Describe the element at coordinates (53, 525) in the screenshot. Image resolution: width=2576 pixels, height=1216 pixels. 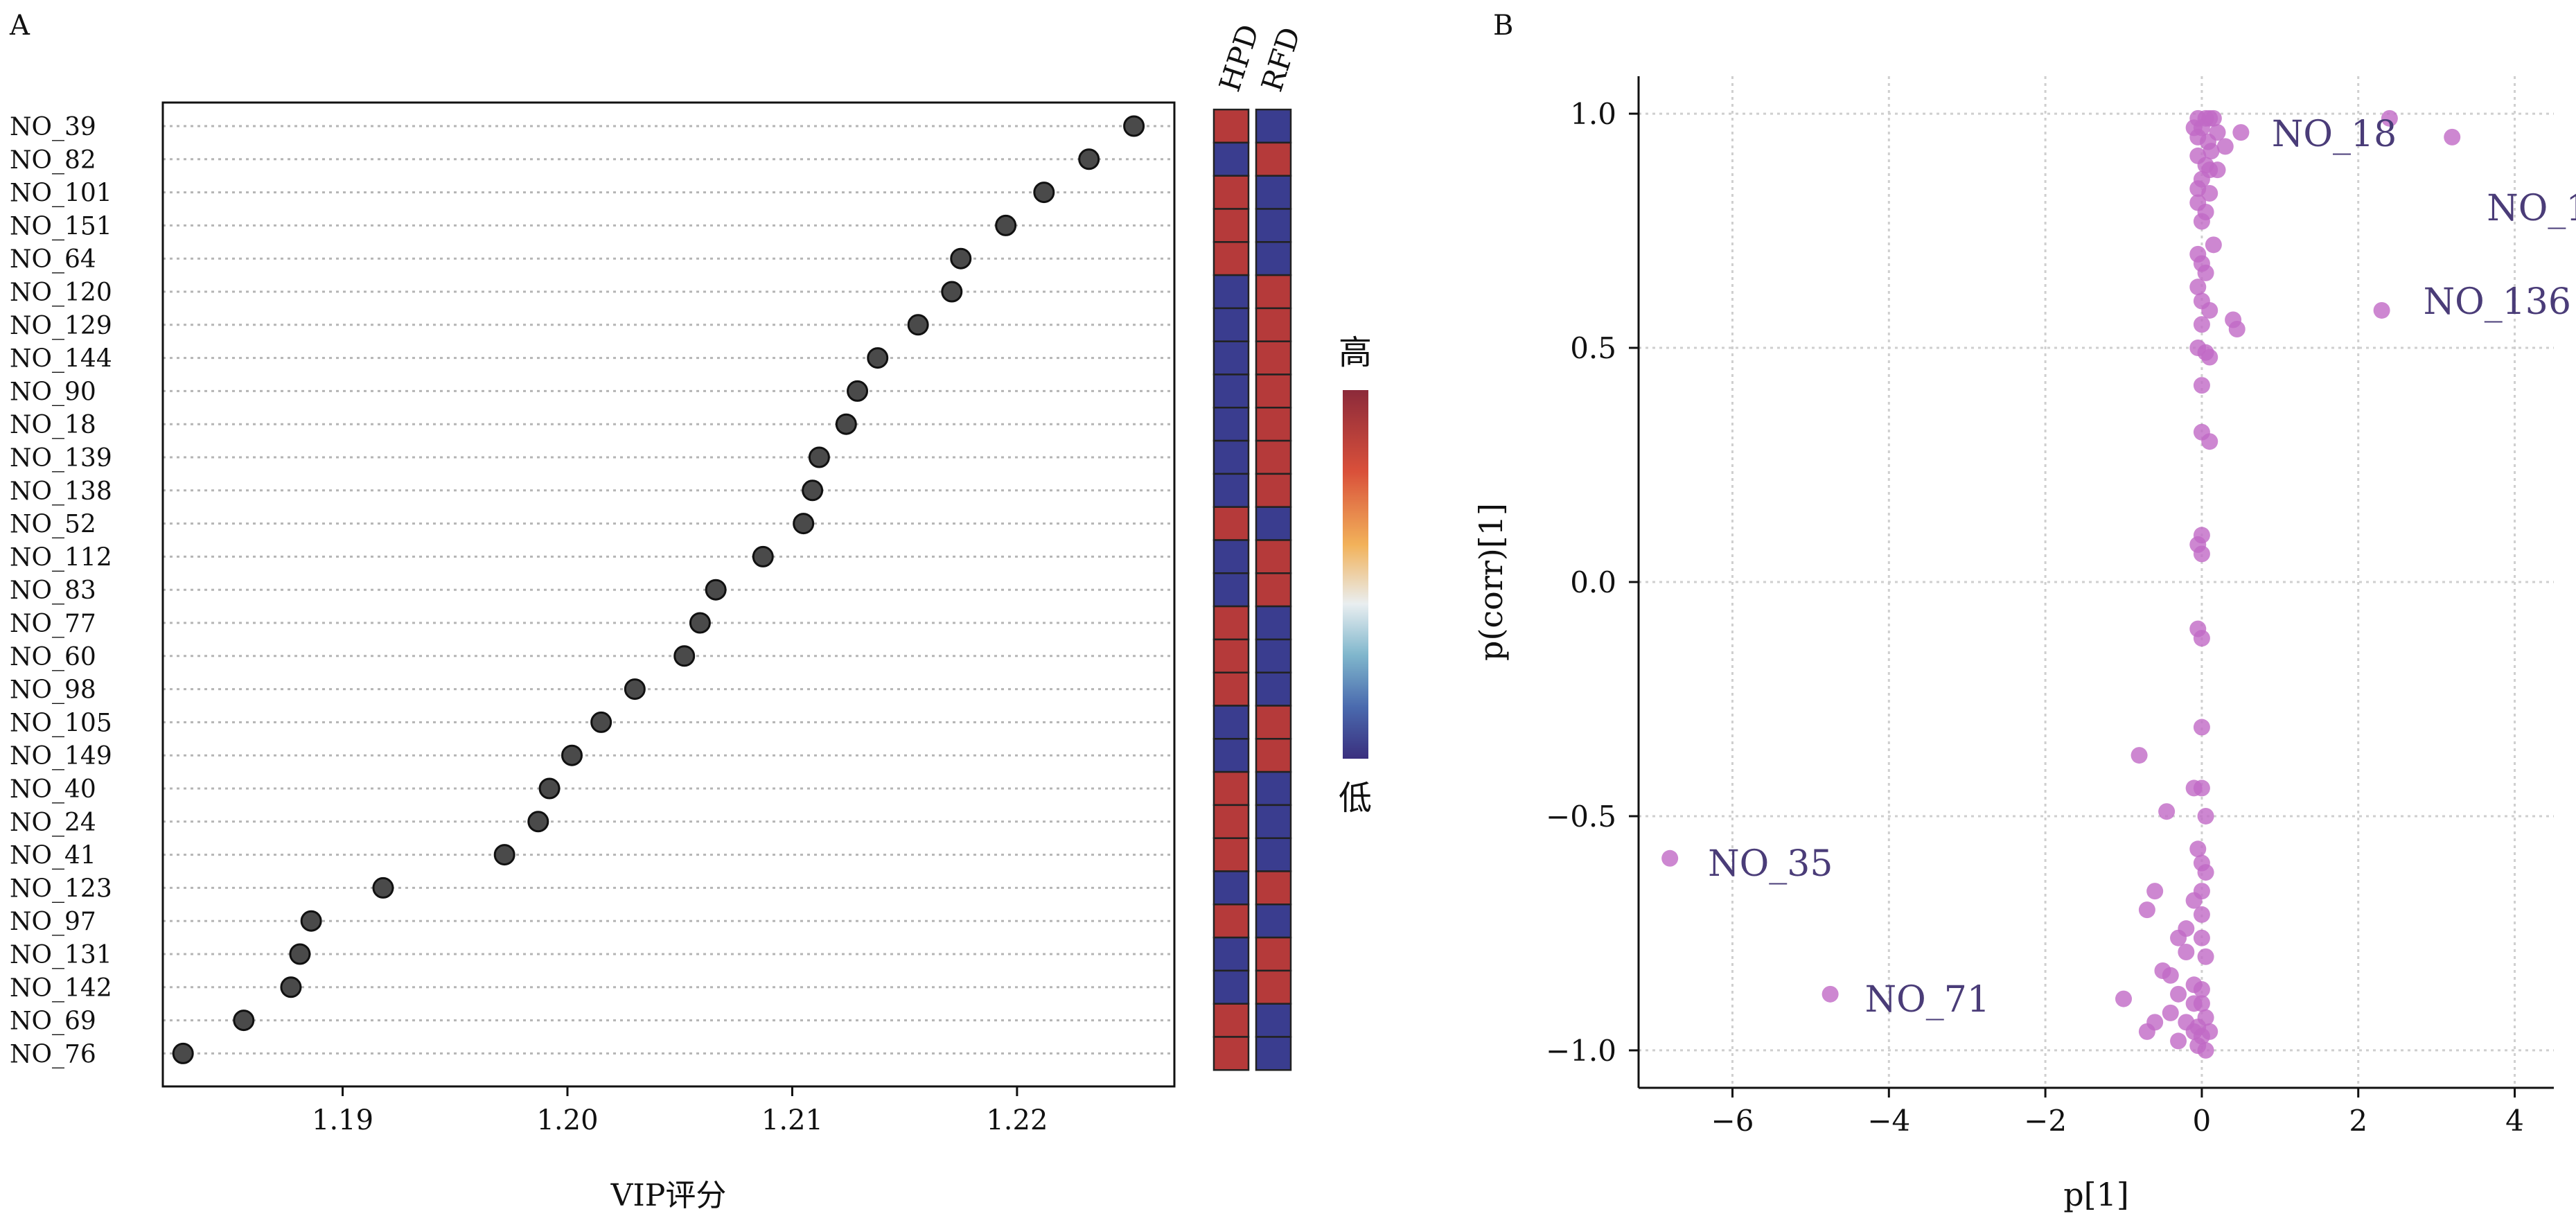
I see `category-tick-label: NO_52` at that location.